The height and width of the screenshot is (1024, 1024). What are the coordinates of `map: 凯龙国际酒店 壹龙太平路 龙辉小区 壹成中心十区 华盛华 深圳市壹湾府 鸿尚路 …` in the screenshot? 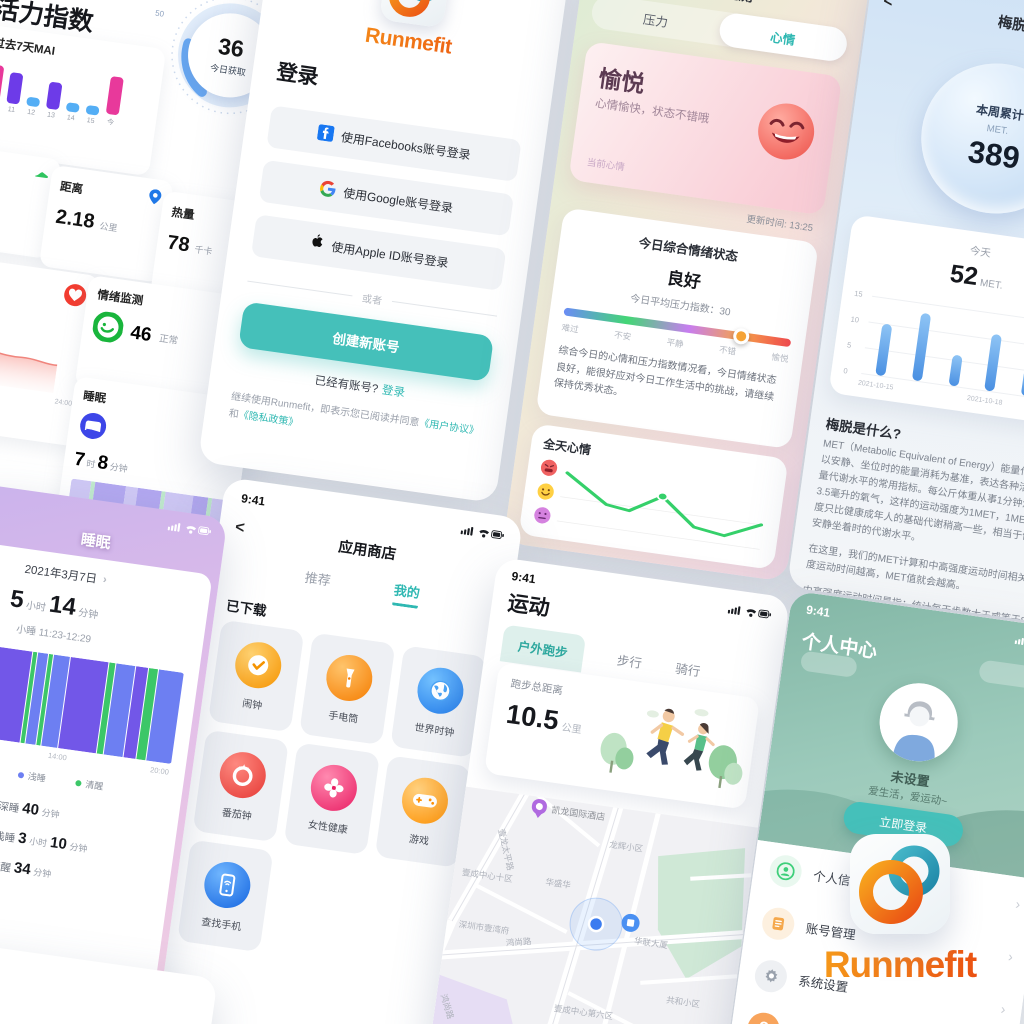 It's located at (593, 904).